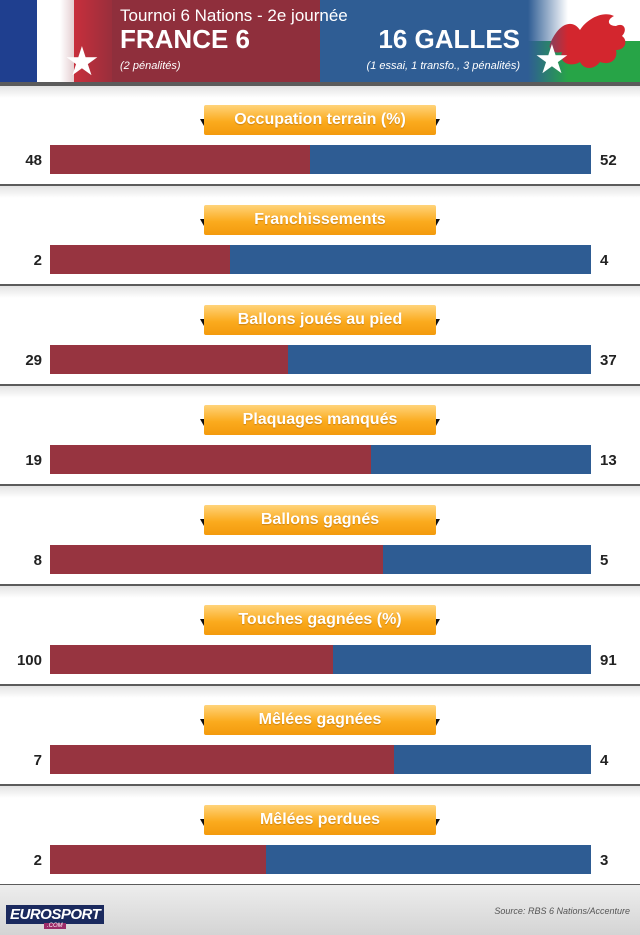  I want to click on france-value: 29, so click(33, 360).